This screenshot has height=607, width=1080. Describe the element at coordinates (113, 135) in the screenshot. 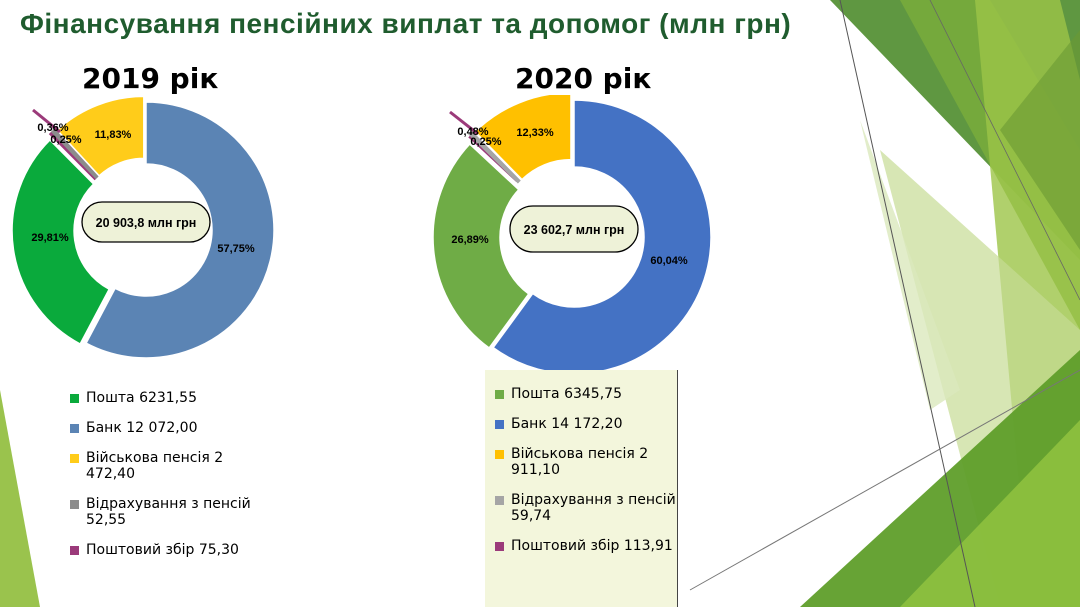

I see `percent-label-military: 11,83%` at that location.